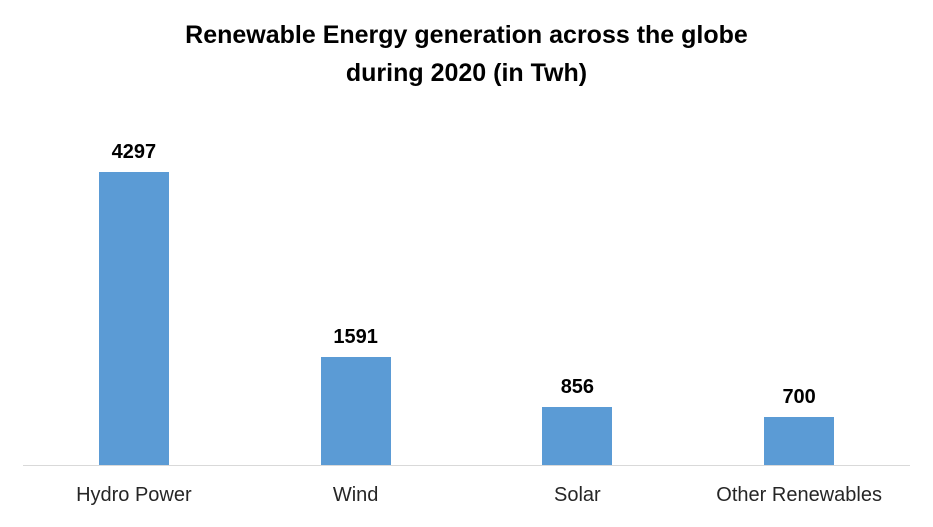  Describe the element at coordinates (355, 495) in the screenshot. I see `category-label-wind: Wind` at that location.